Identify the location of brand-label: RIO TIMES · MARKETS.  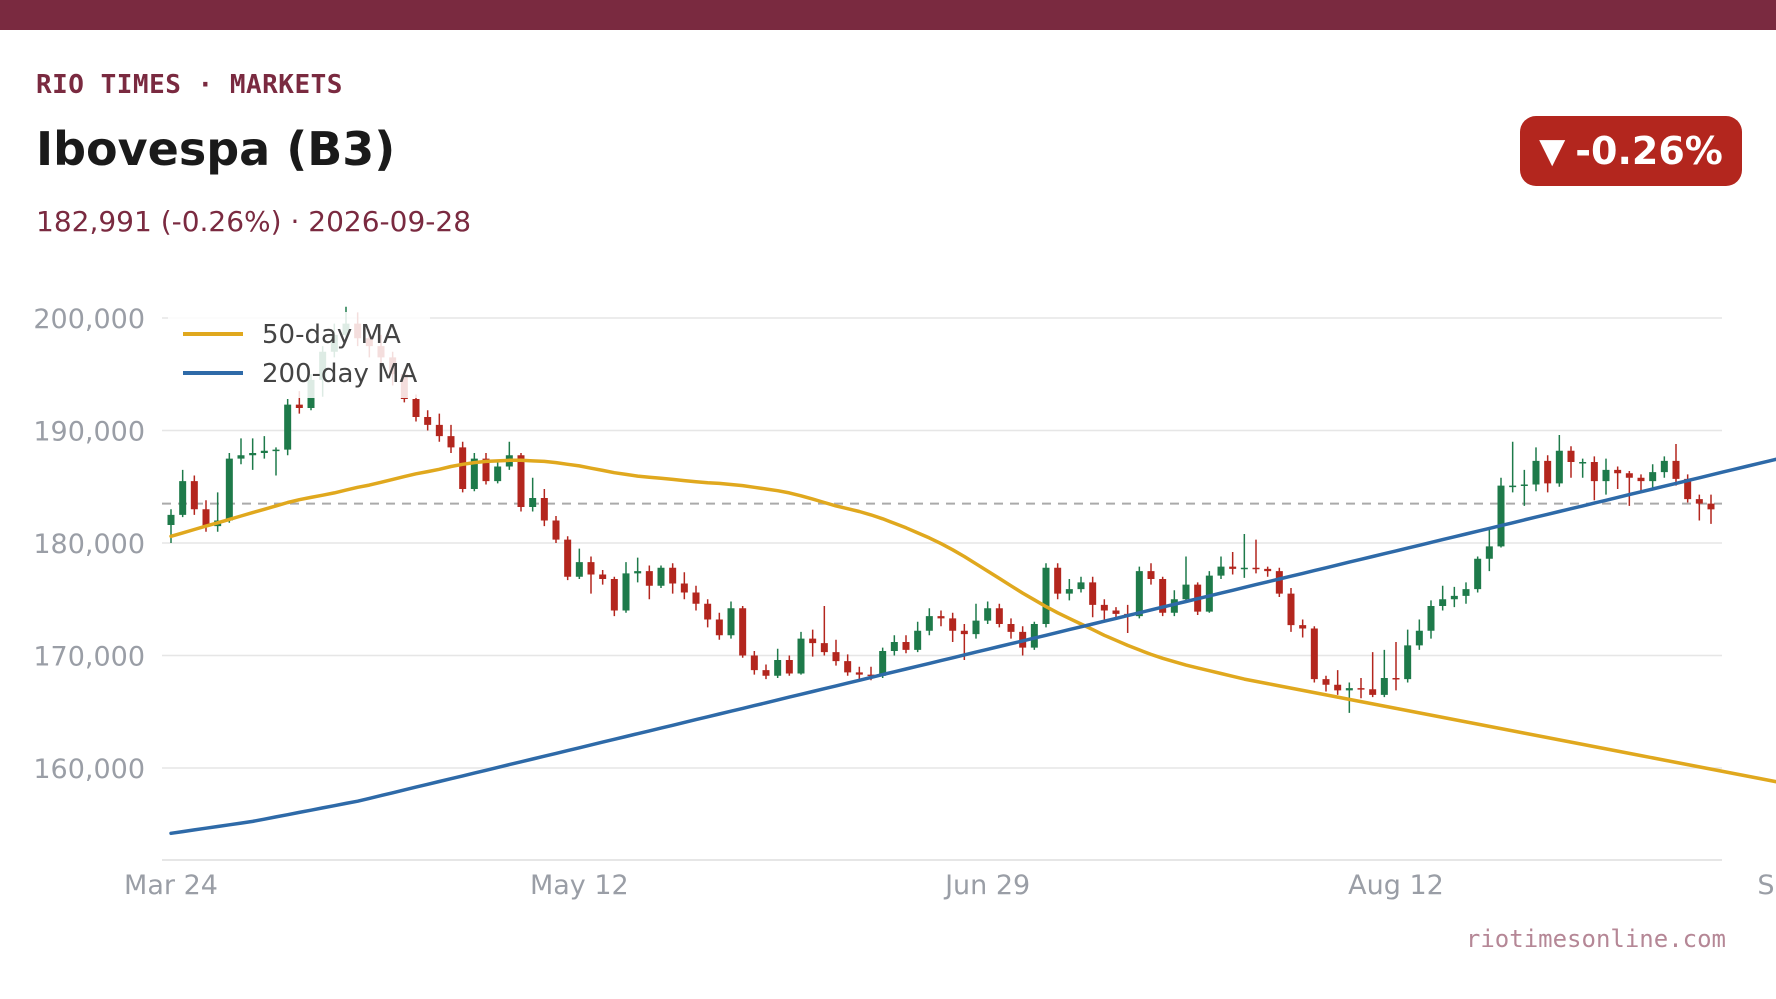
(189, 85).